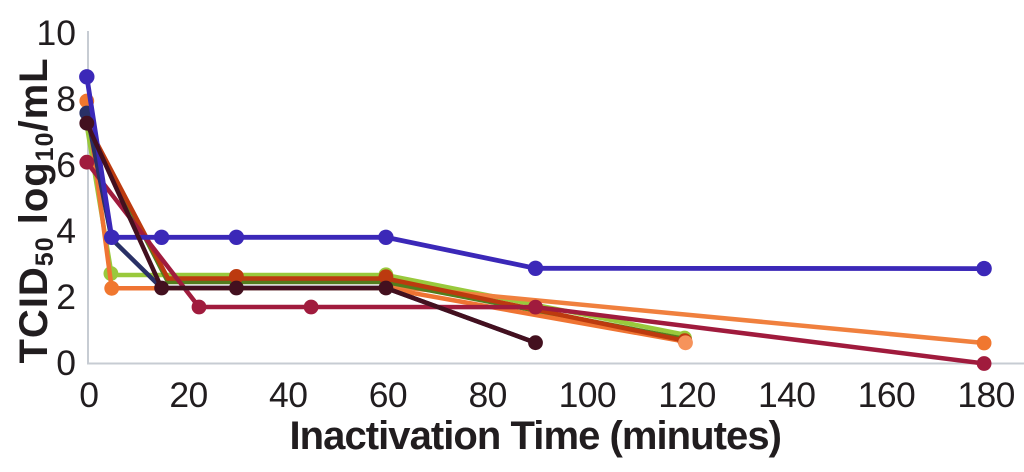  I want to click on svg-text: 6, so click(66, 165).